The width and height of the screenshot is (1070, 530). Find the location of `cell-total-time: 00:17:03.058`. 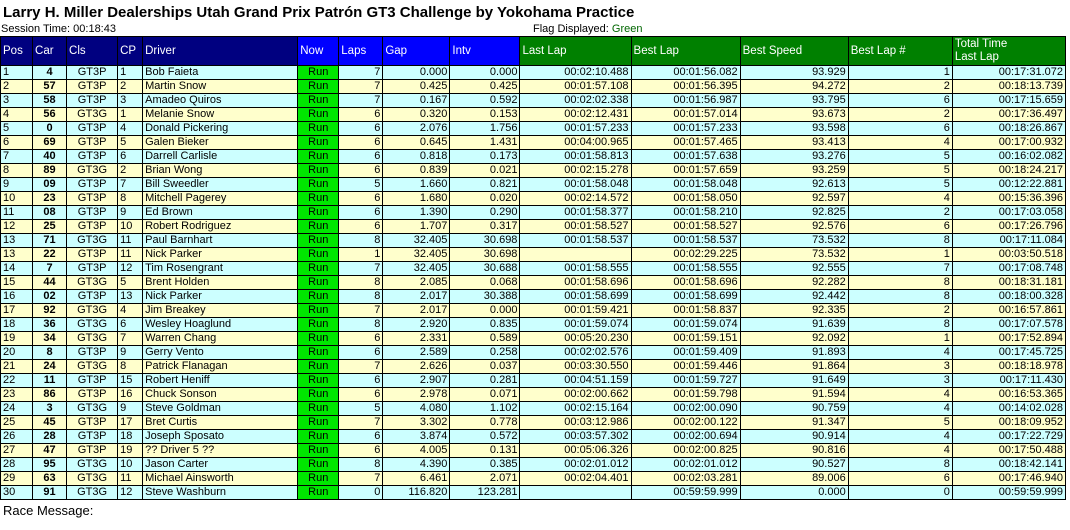

cell-total-time: 00:17:03.058 is located at coordinates (1009, 212).